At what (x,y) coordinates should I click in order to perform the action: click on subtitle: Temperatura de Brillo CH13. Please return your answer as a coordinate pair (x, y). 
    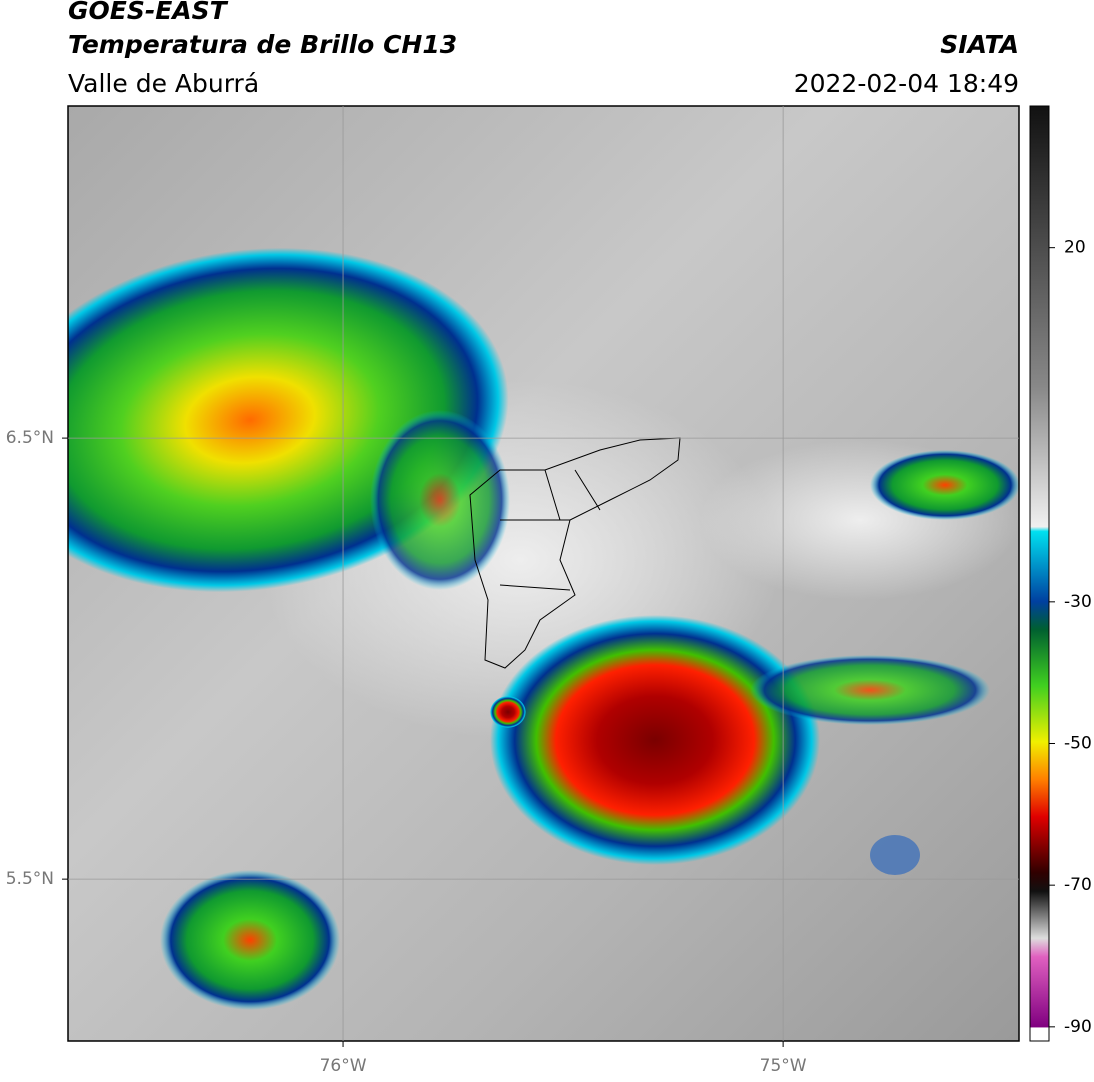
    Looking at the image, I should click on (262, 44).